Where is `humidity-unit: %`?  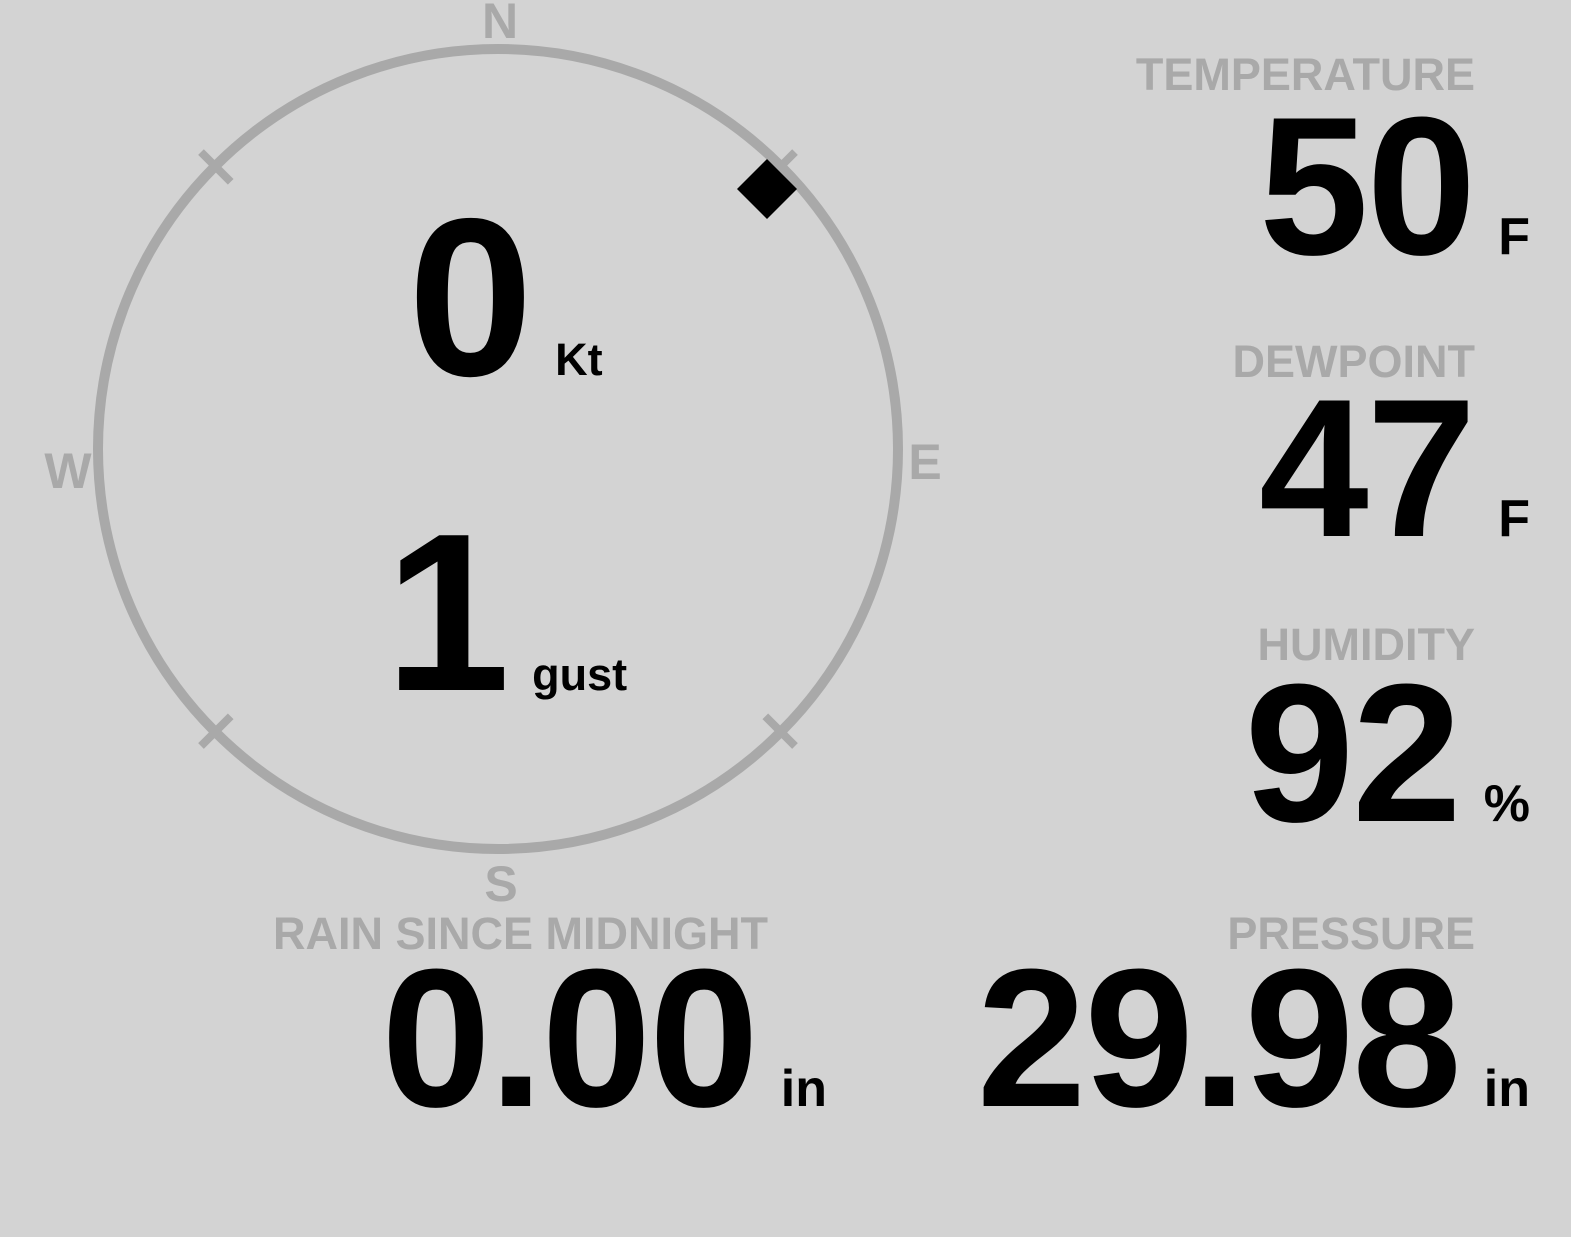
humidity-unit: % is located at coordinates (1506, 804).